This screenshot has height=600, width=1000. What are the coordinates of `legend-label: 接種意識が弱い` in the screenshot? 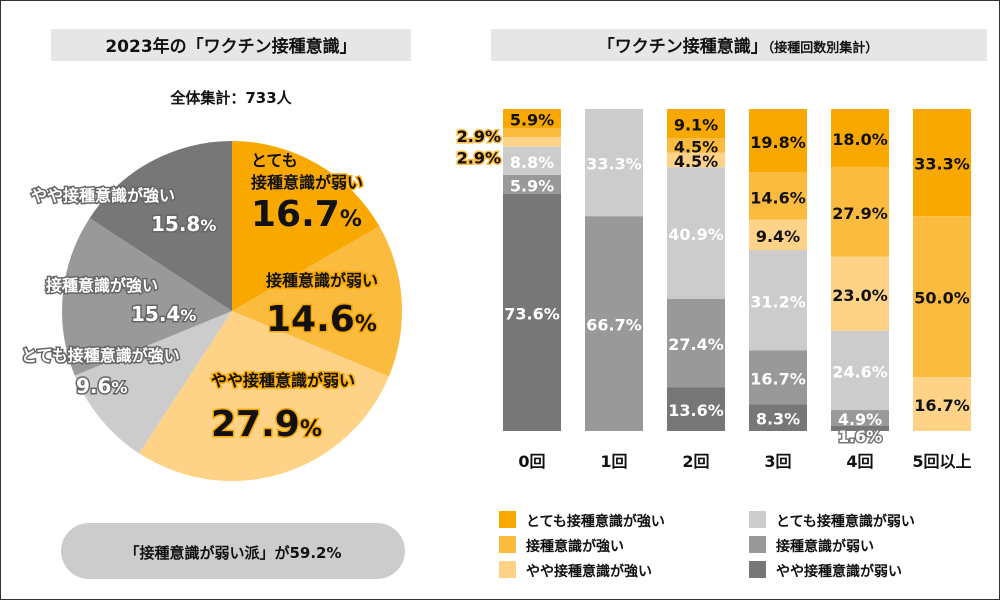 It's located at (825, 546).